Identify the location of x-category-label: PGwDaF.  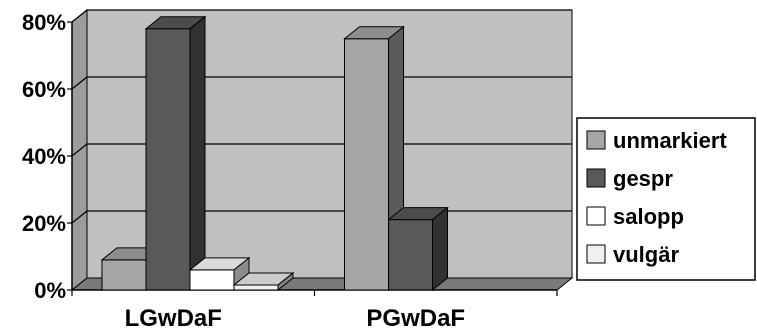
(415, 318).